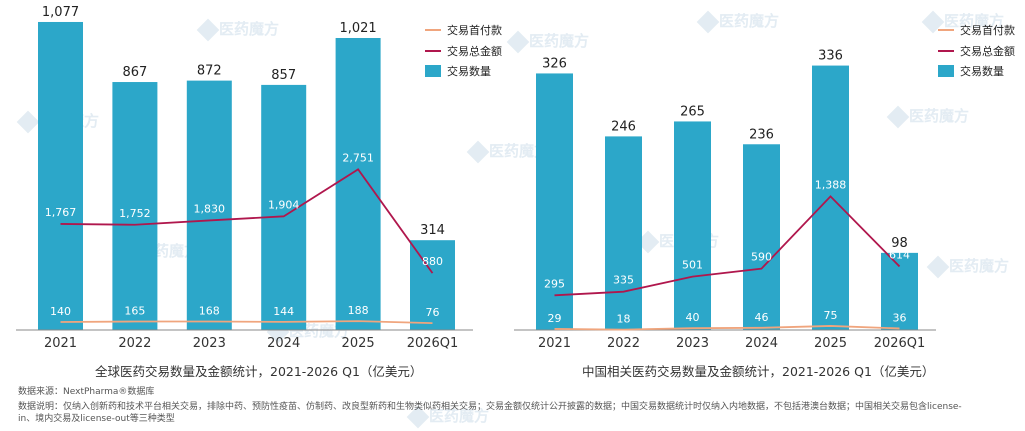 The height and width of the screenshot is (431, 1025). What do you see at coordinates (96, 419) in the screenshot?
I see `data-description-note-cont: in、境内交易及license-out等三种类型` at bounding box center [96, 419].